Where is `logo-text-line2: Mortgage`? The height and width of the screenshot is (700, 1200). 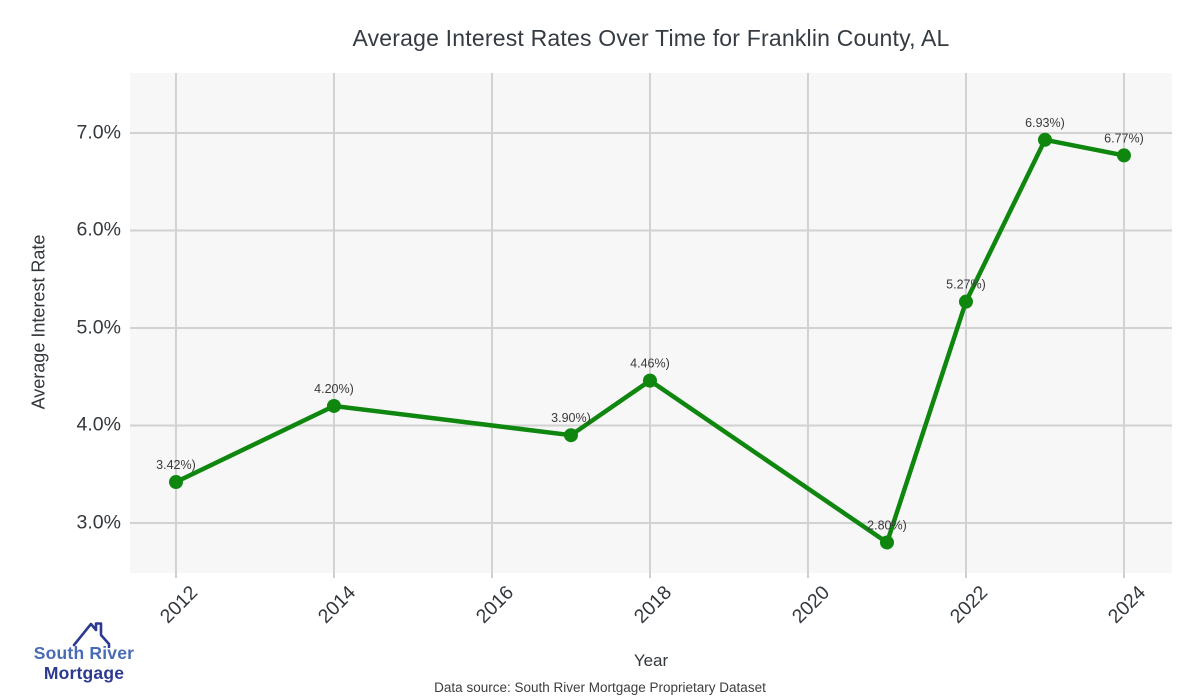 logo-text-line2: Mortgage is located at coordinates (84, 673).